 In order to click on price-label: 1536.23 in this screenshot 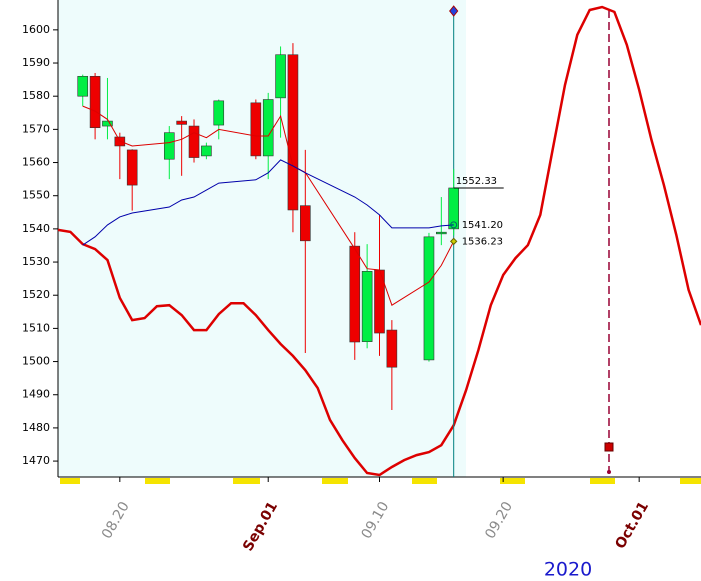, I will do `click(482, 241)`.